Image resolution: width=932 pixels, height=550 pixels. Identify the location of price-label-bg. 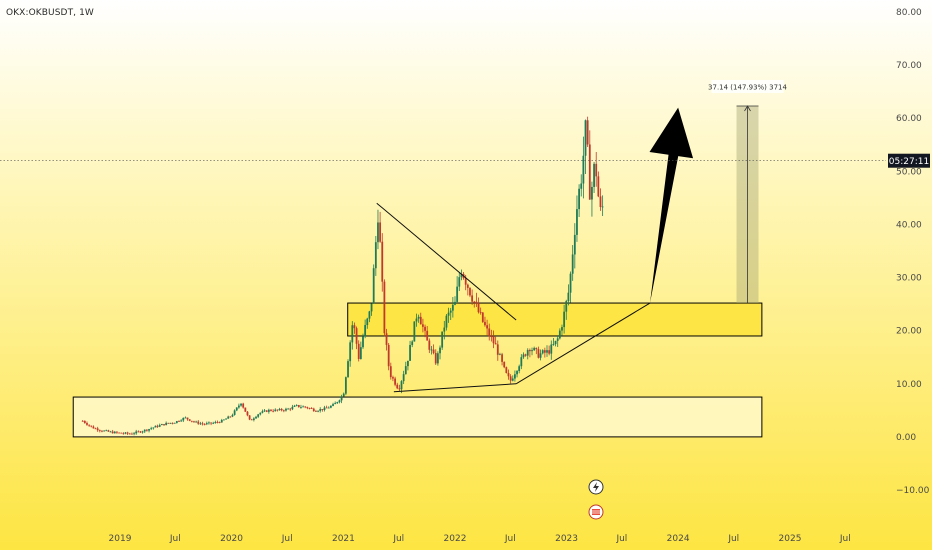
(909, 160).